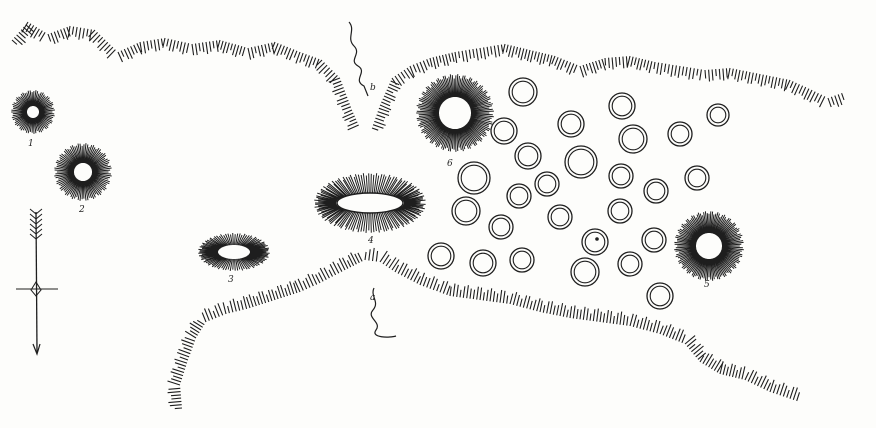 The height and width of the screenshot is (428, 876). What do you see at coordinates (370, 241) in the screenshot?
I see `label-mound-4: 4` at bounding box center [370, 241].